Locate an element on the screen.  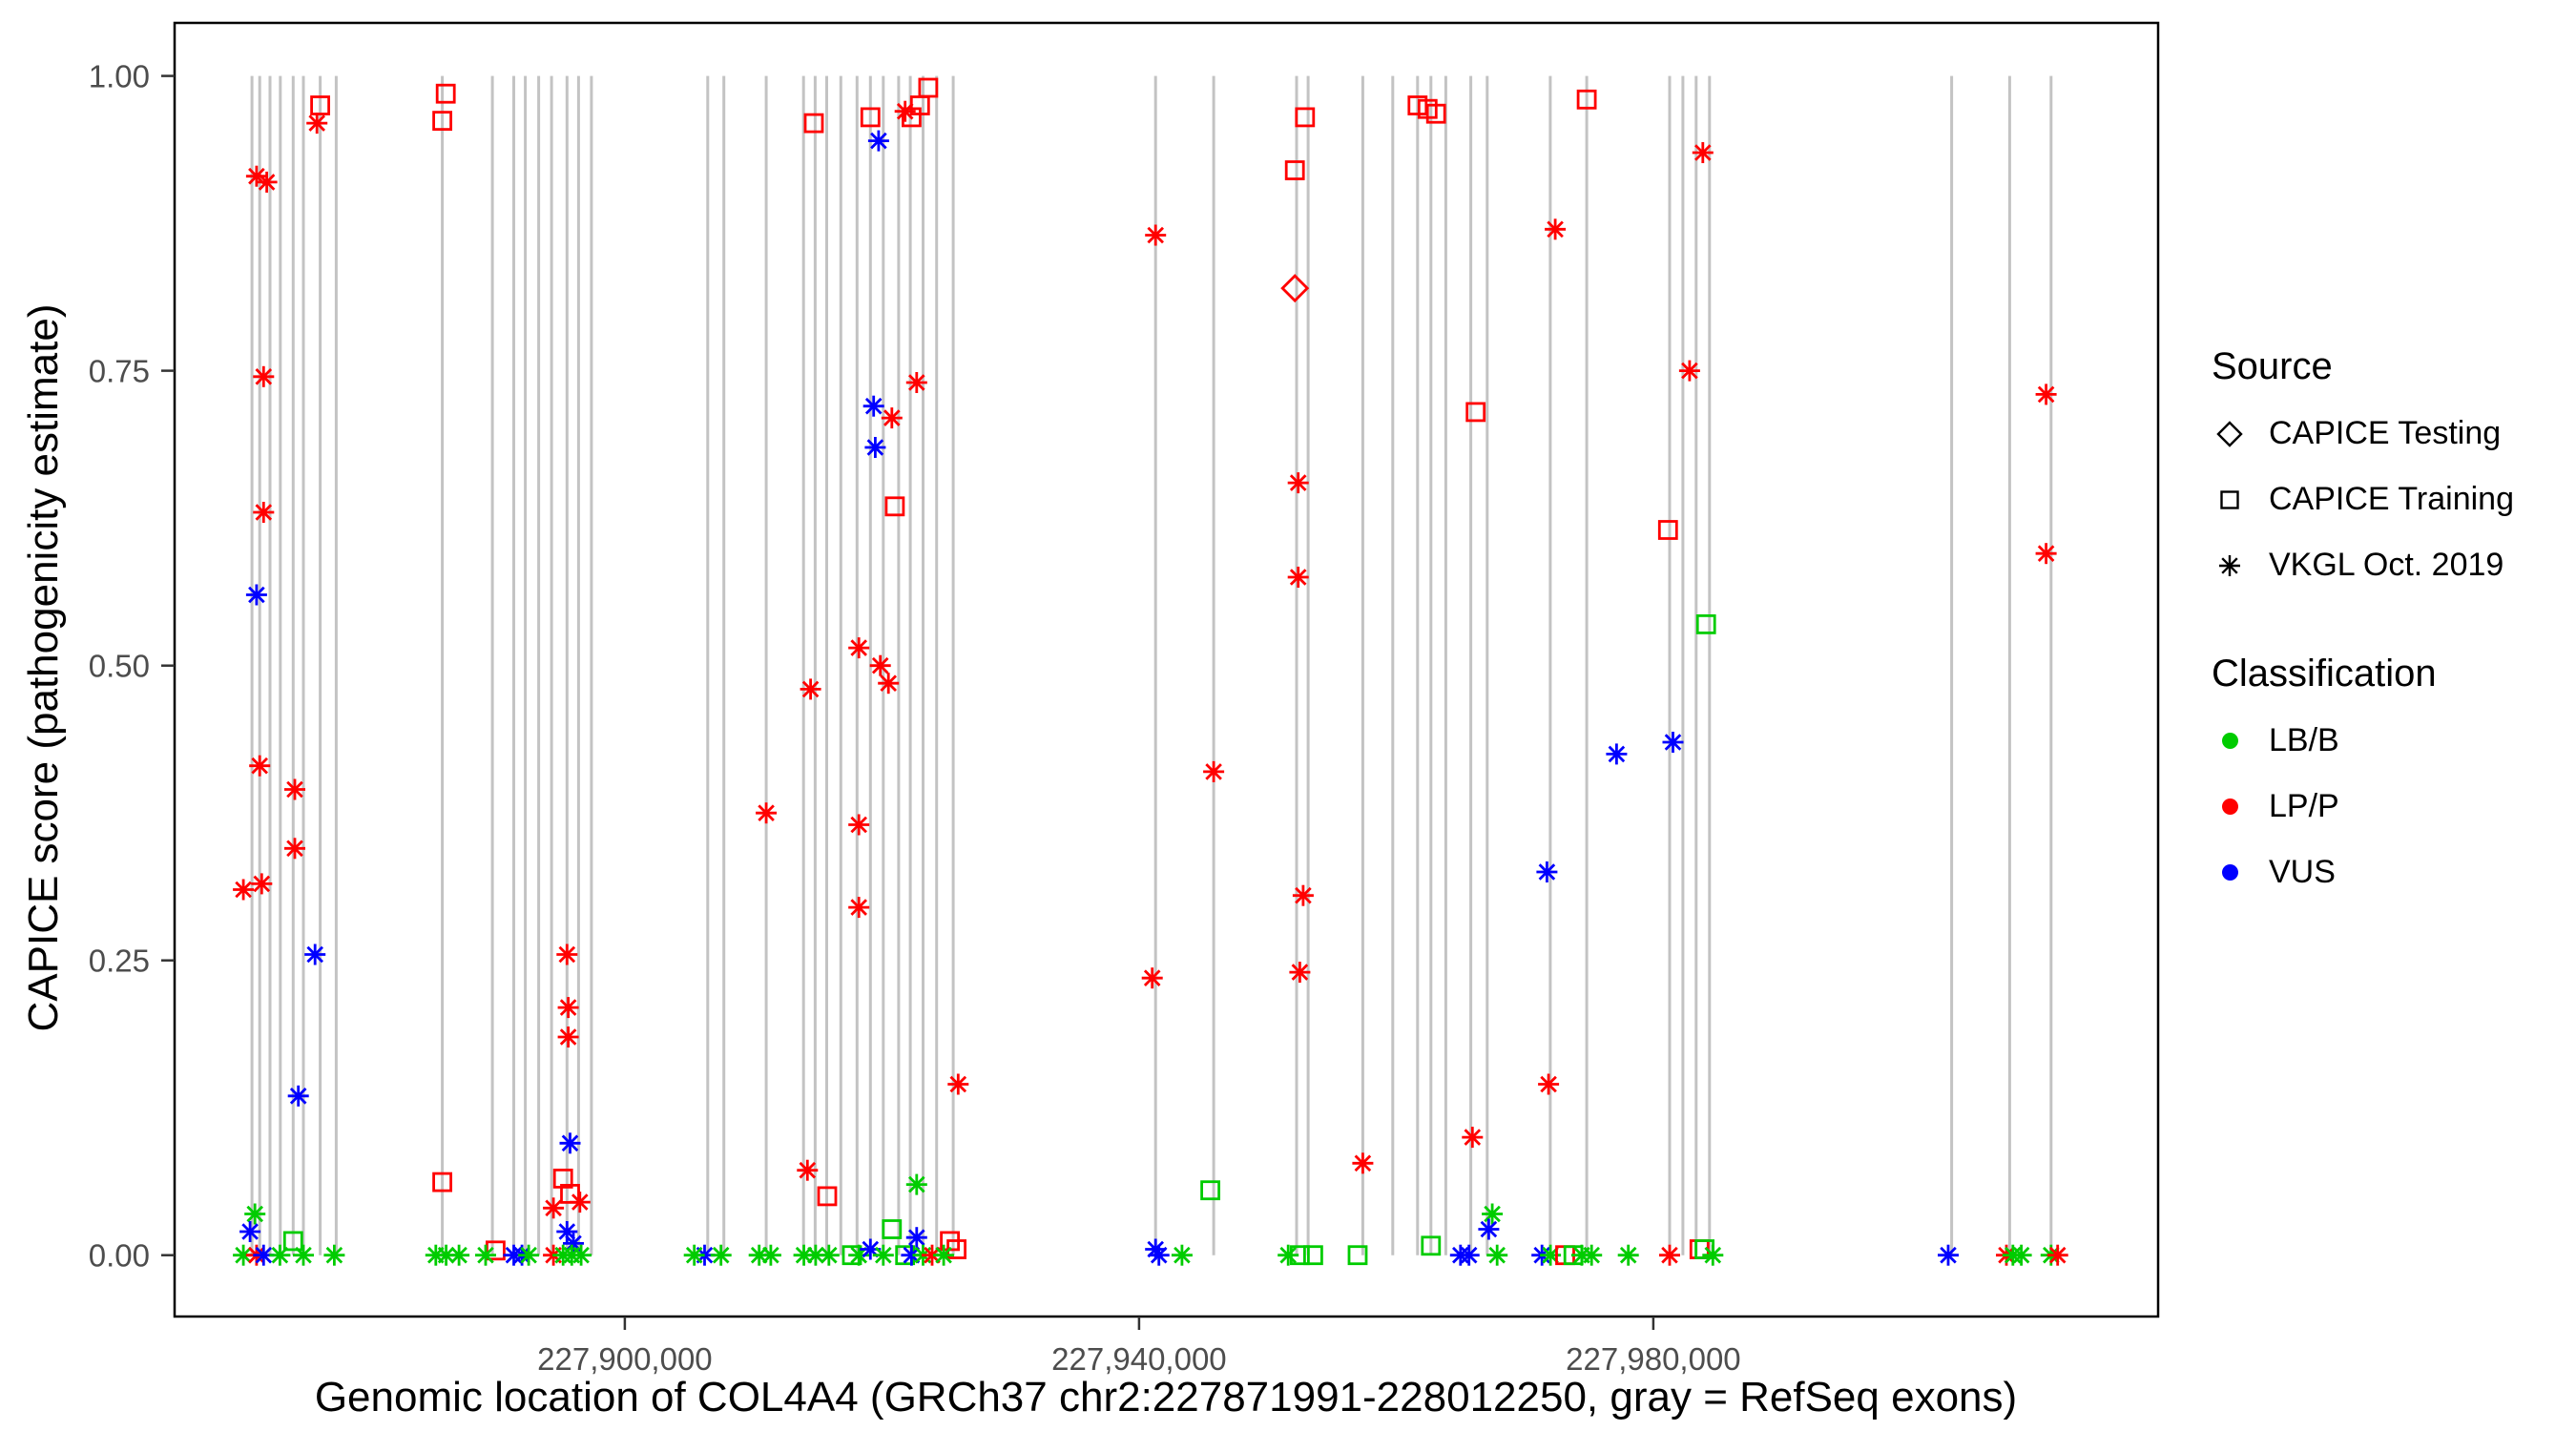
asterisk-icon is located at coordinates (2240, 566).